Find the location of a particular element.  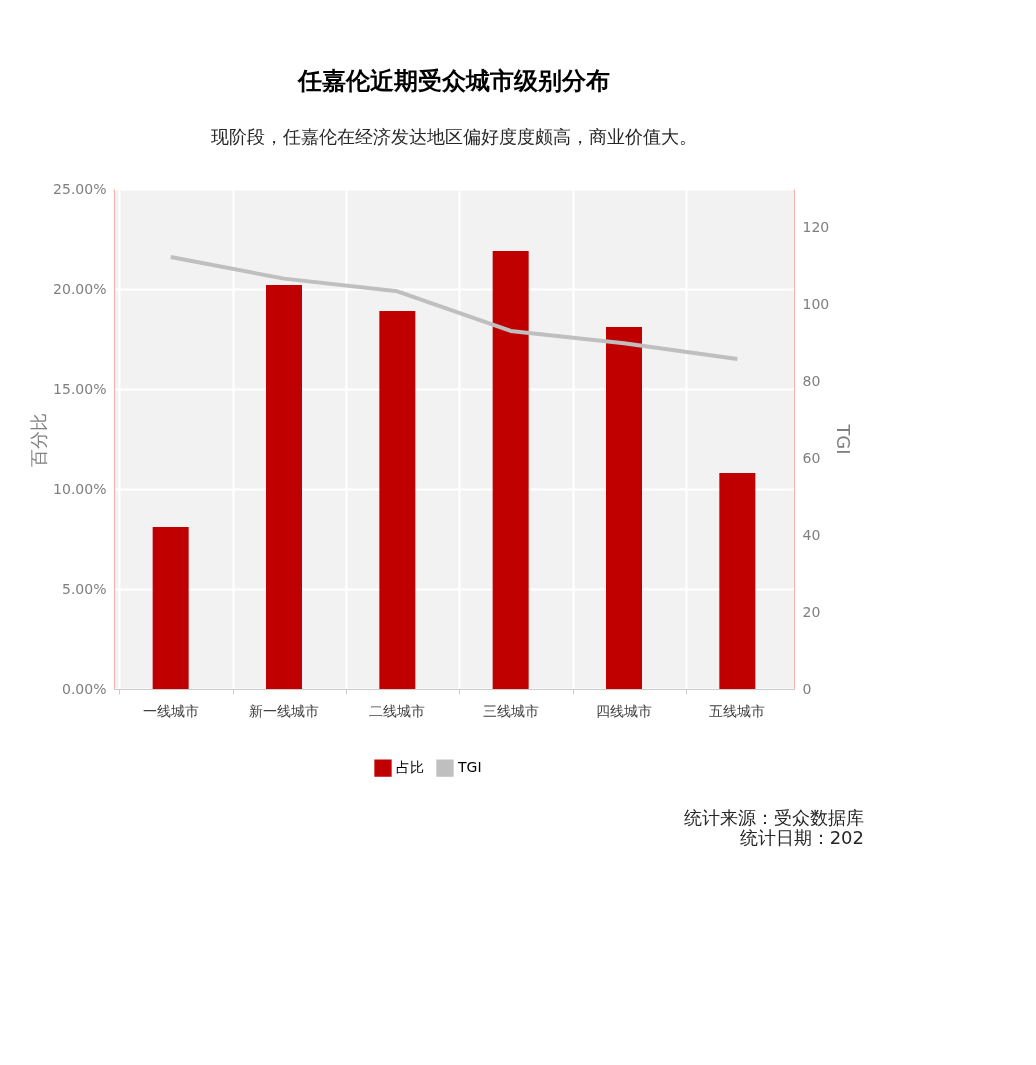

y-tick-label: 5.00% is located at coordinates (84, 588).